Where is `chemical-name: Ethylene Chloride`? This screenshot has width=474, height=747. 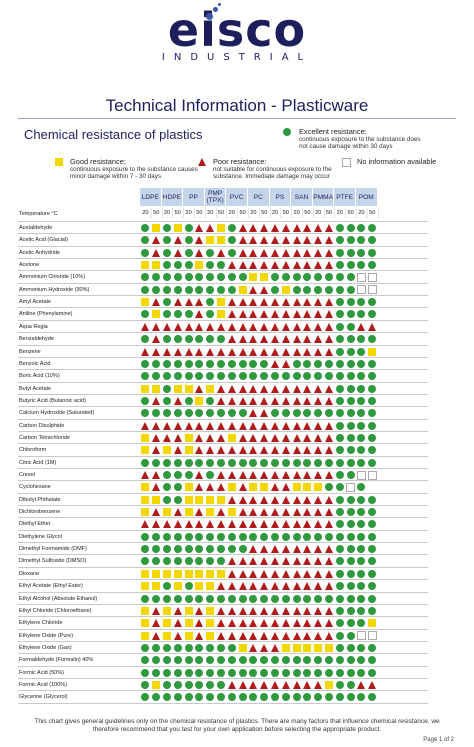 chemical-name: Ethylene Chloride is located at coordinates (41, 623).